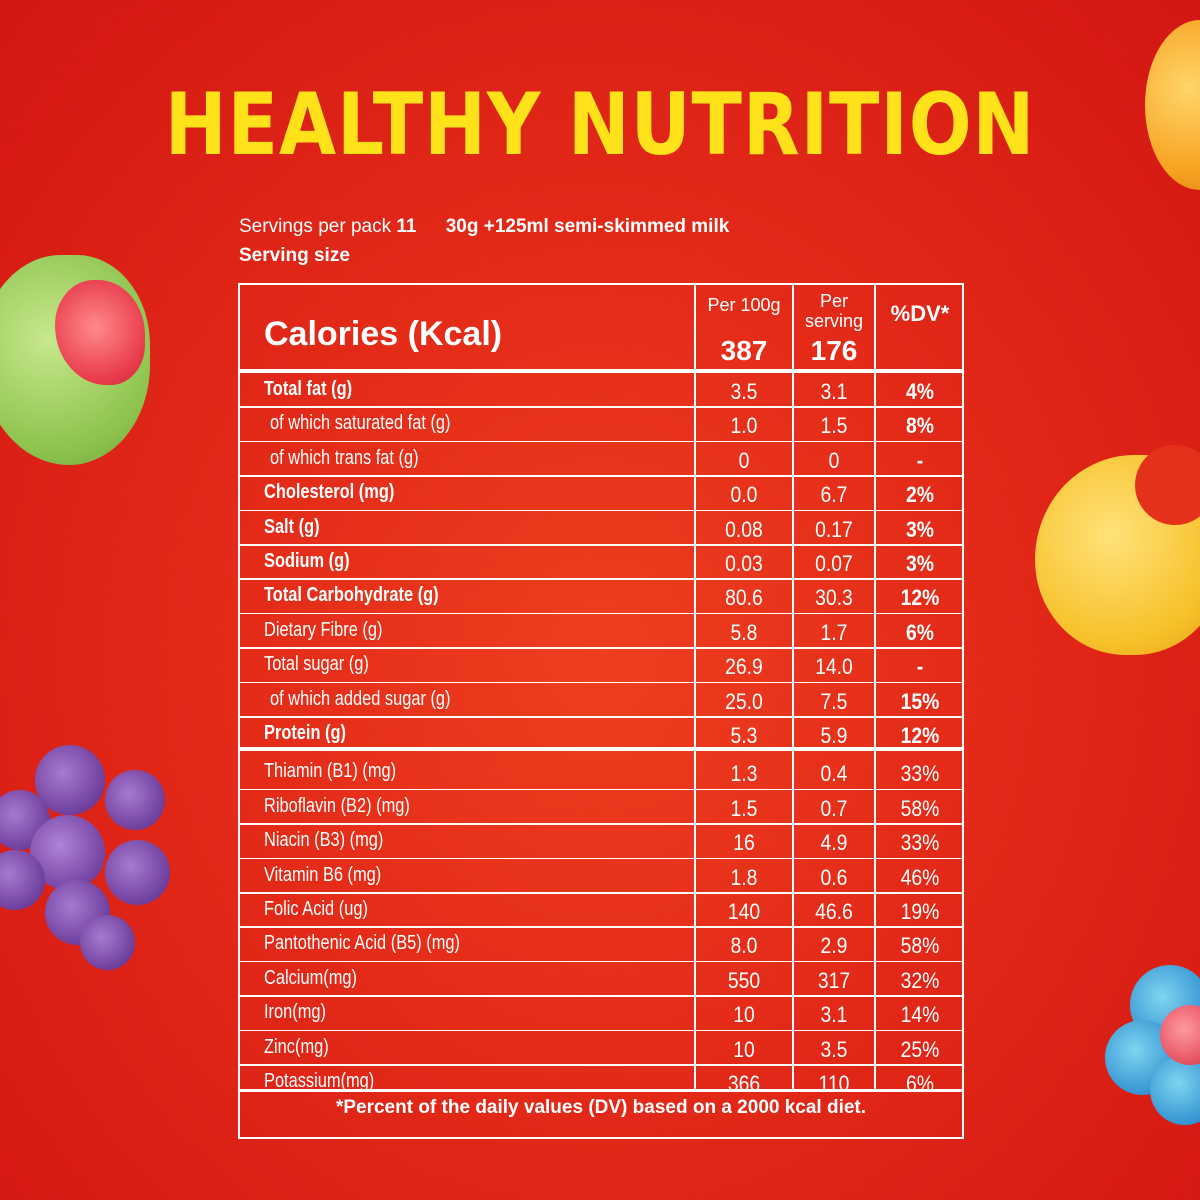 Image resolution: width=1200 pixels, height=1200 pixels. Describe the element at coordinates (744, 701) in the screenshot. I see `per100-value: 25.0` at that location.